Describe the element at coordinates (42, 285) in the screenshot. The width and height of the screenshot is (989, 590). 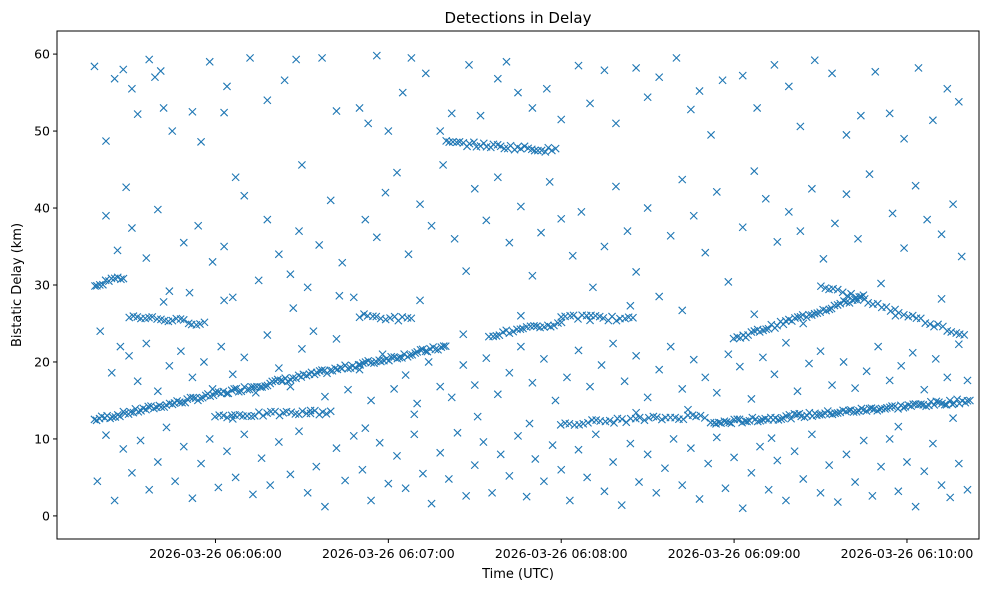
I see `y-tick-label: 30` at that location.